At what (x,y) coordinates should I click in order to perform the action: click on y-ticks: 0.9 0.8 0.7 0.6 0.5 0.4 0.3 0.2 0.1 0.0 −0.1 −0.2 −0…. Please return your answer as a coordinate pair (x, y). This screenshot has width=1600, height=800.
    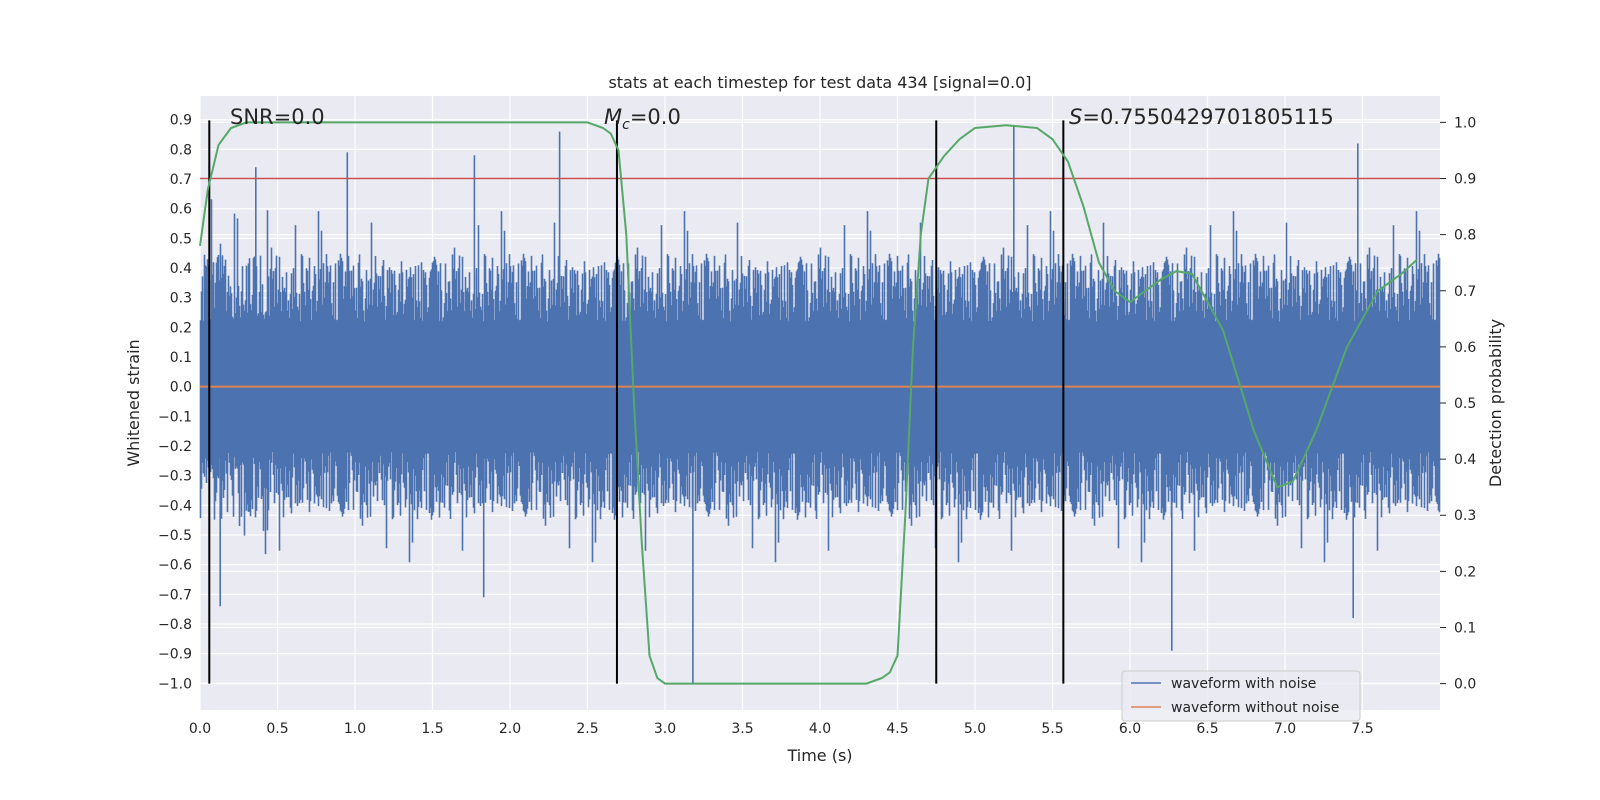
    Looking at the image, I should click on (175, 403).